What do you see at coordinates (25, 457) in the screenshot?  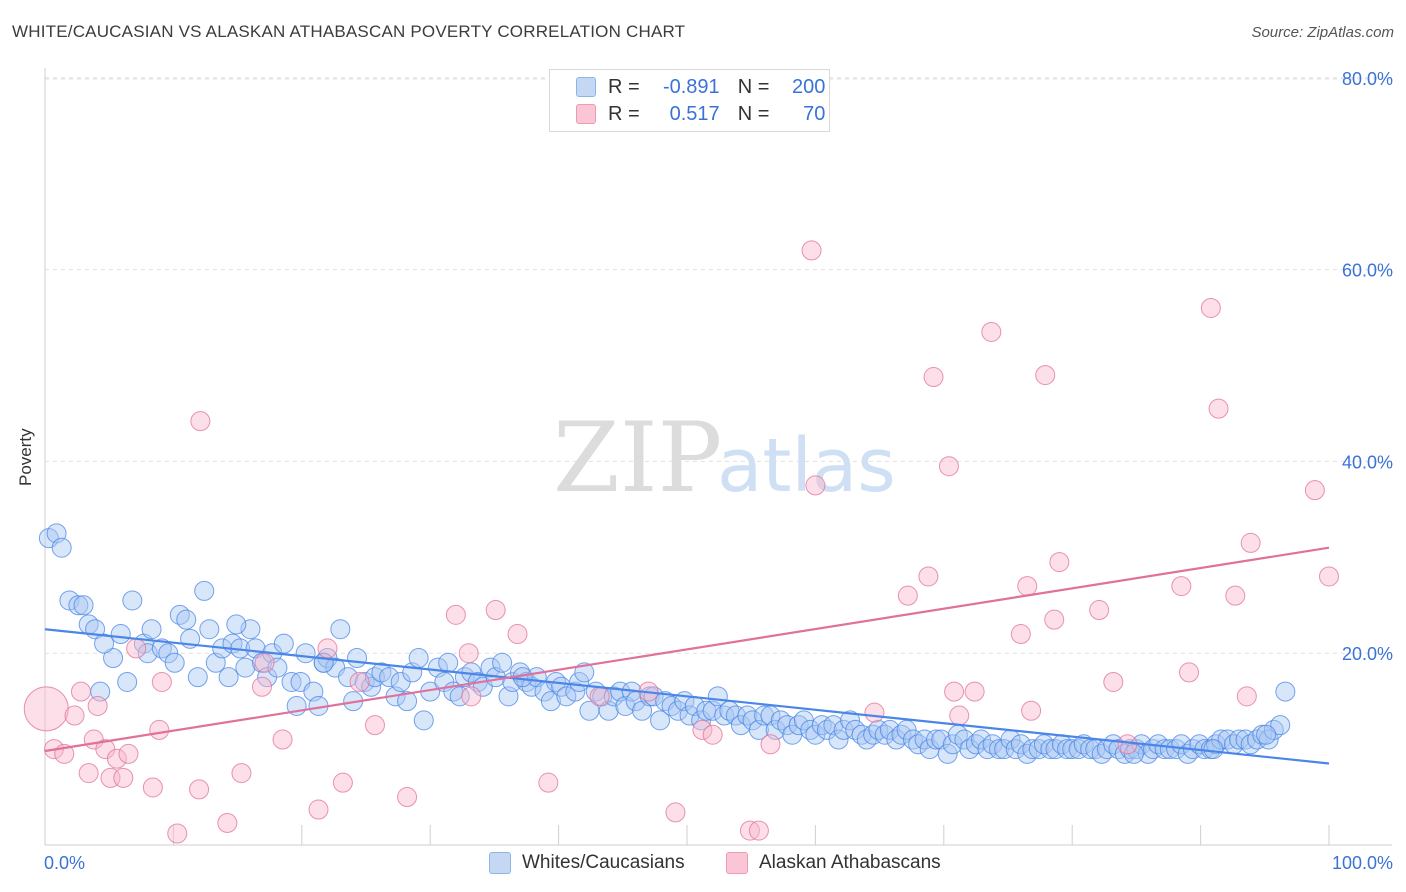 I see `y-axis-label: Poverty` at bounding box center [25, 457].